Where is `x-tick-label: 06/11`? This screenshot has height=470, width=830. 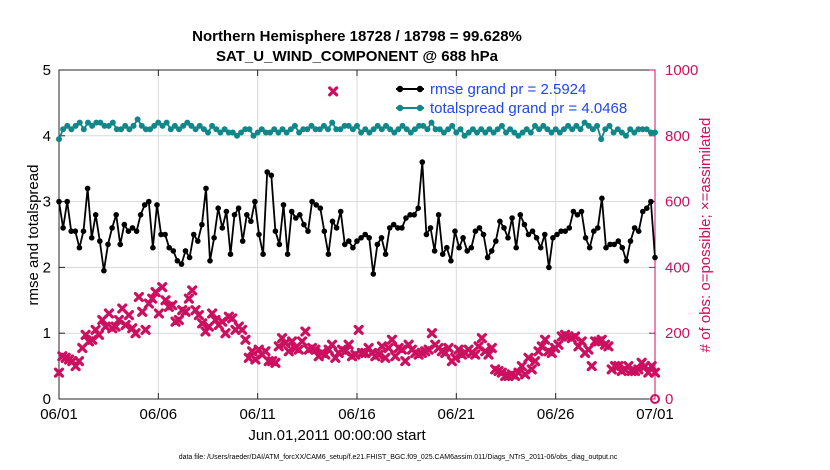
x-tick-label: 06/11 is located at coordinates (257, 414).